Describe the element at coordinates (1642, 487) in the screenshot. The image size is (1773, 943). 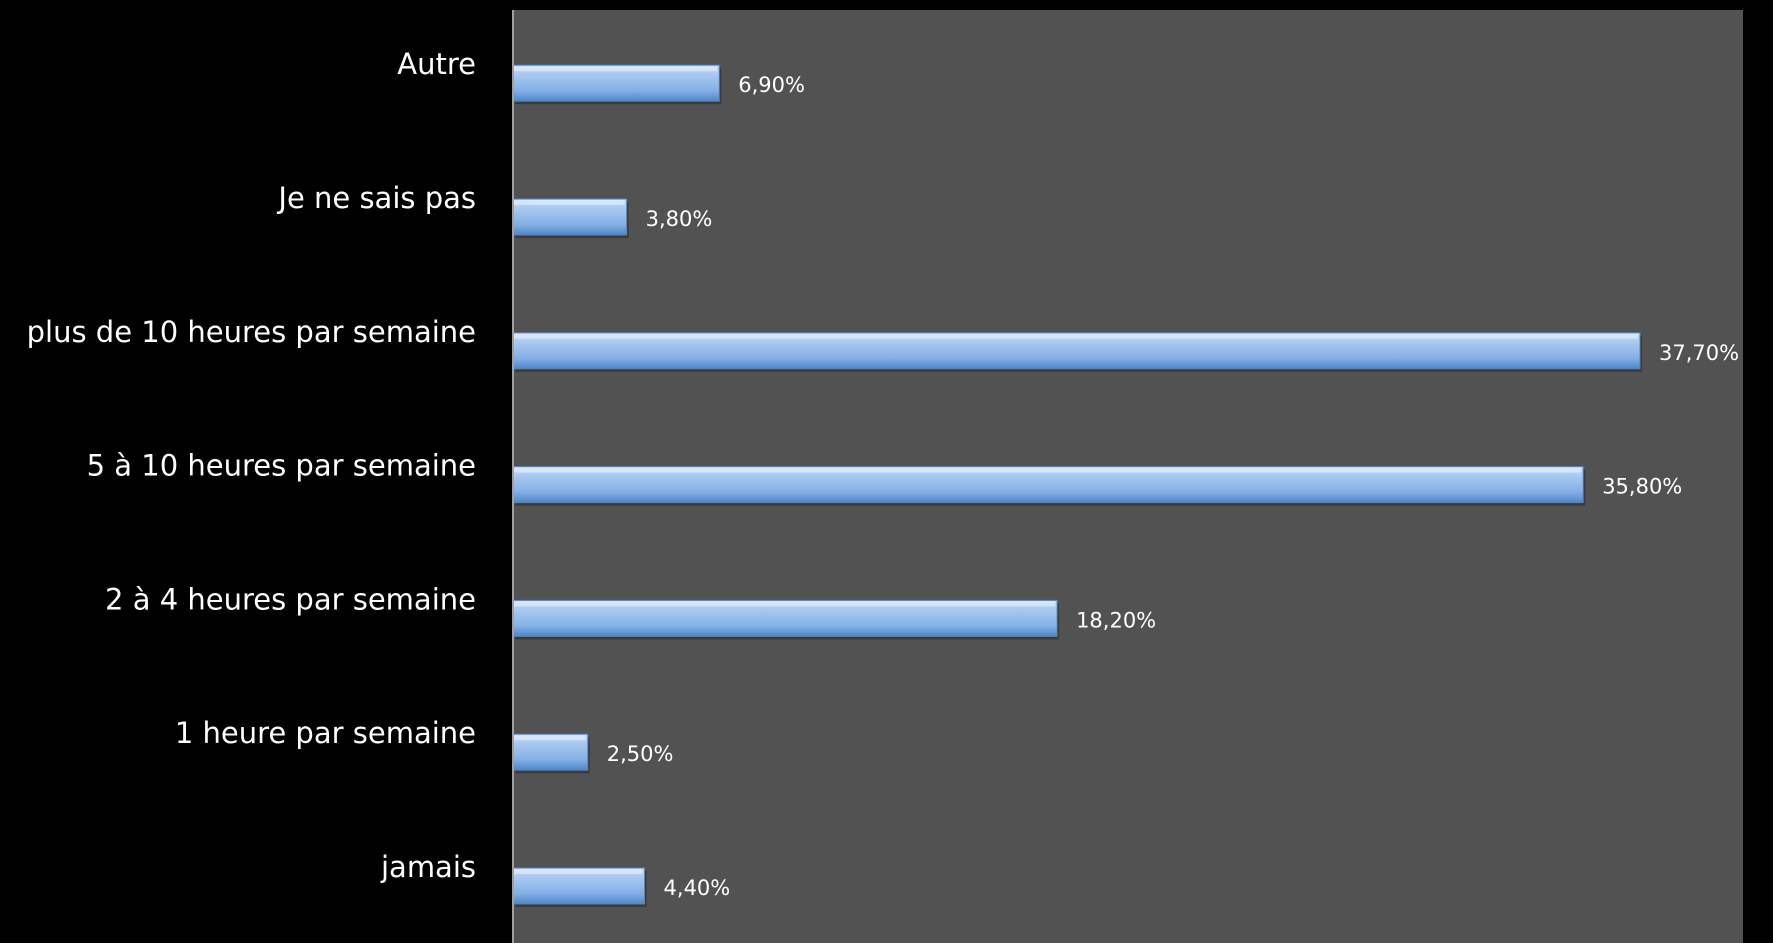
I see `value-label: 35,80%` at that location.